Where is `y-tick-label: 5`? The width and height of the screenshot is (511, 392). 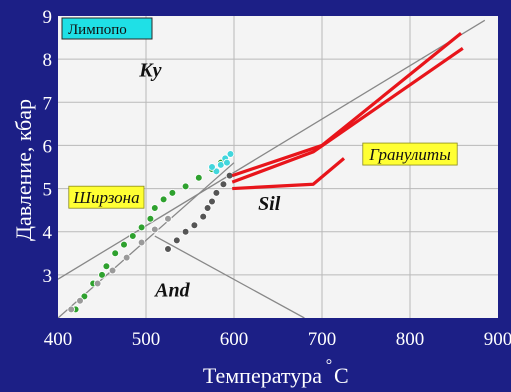 y-tick-label: 5 is located at coordinates (48, 190).